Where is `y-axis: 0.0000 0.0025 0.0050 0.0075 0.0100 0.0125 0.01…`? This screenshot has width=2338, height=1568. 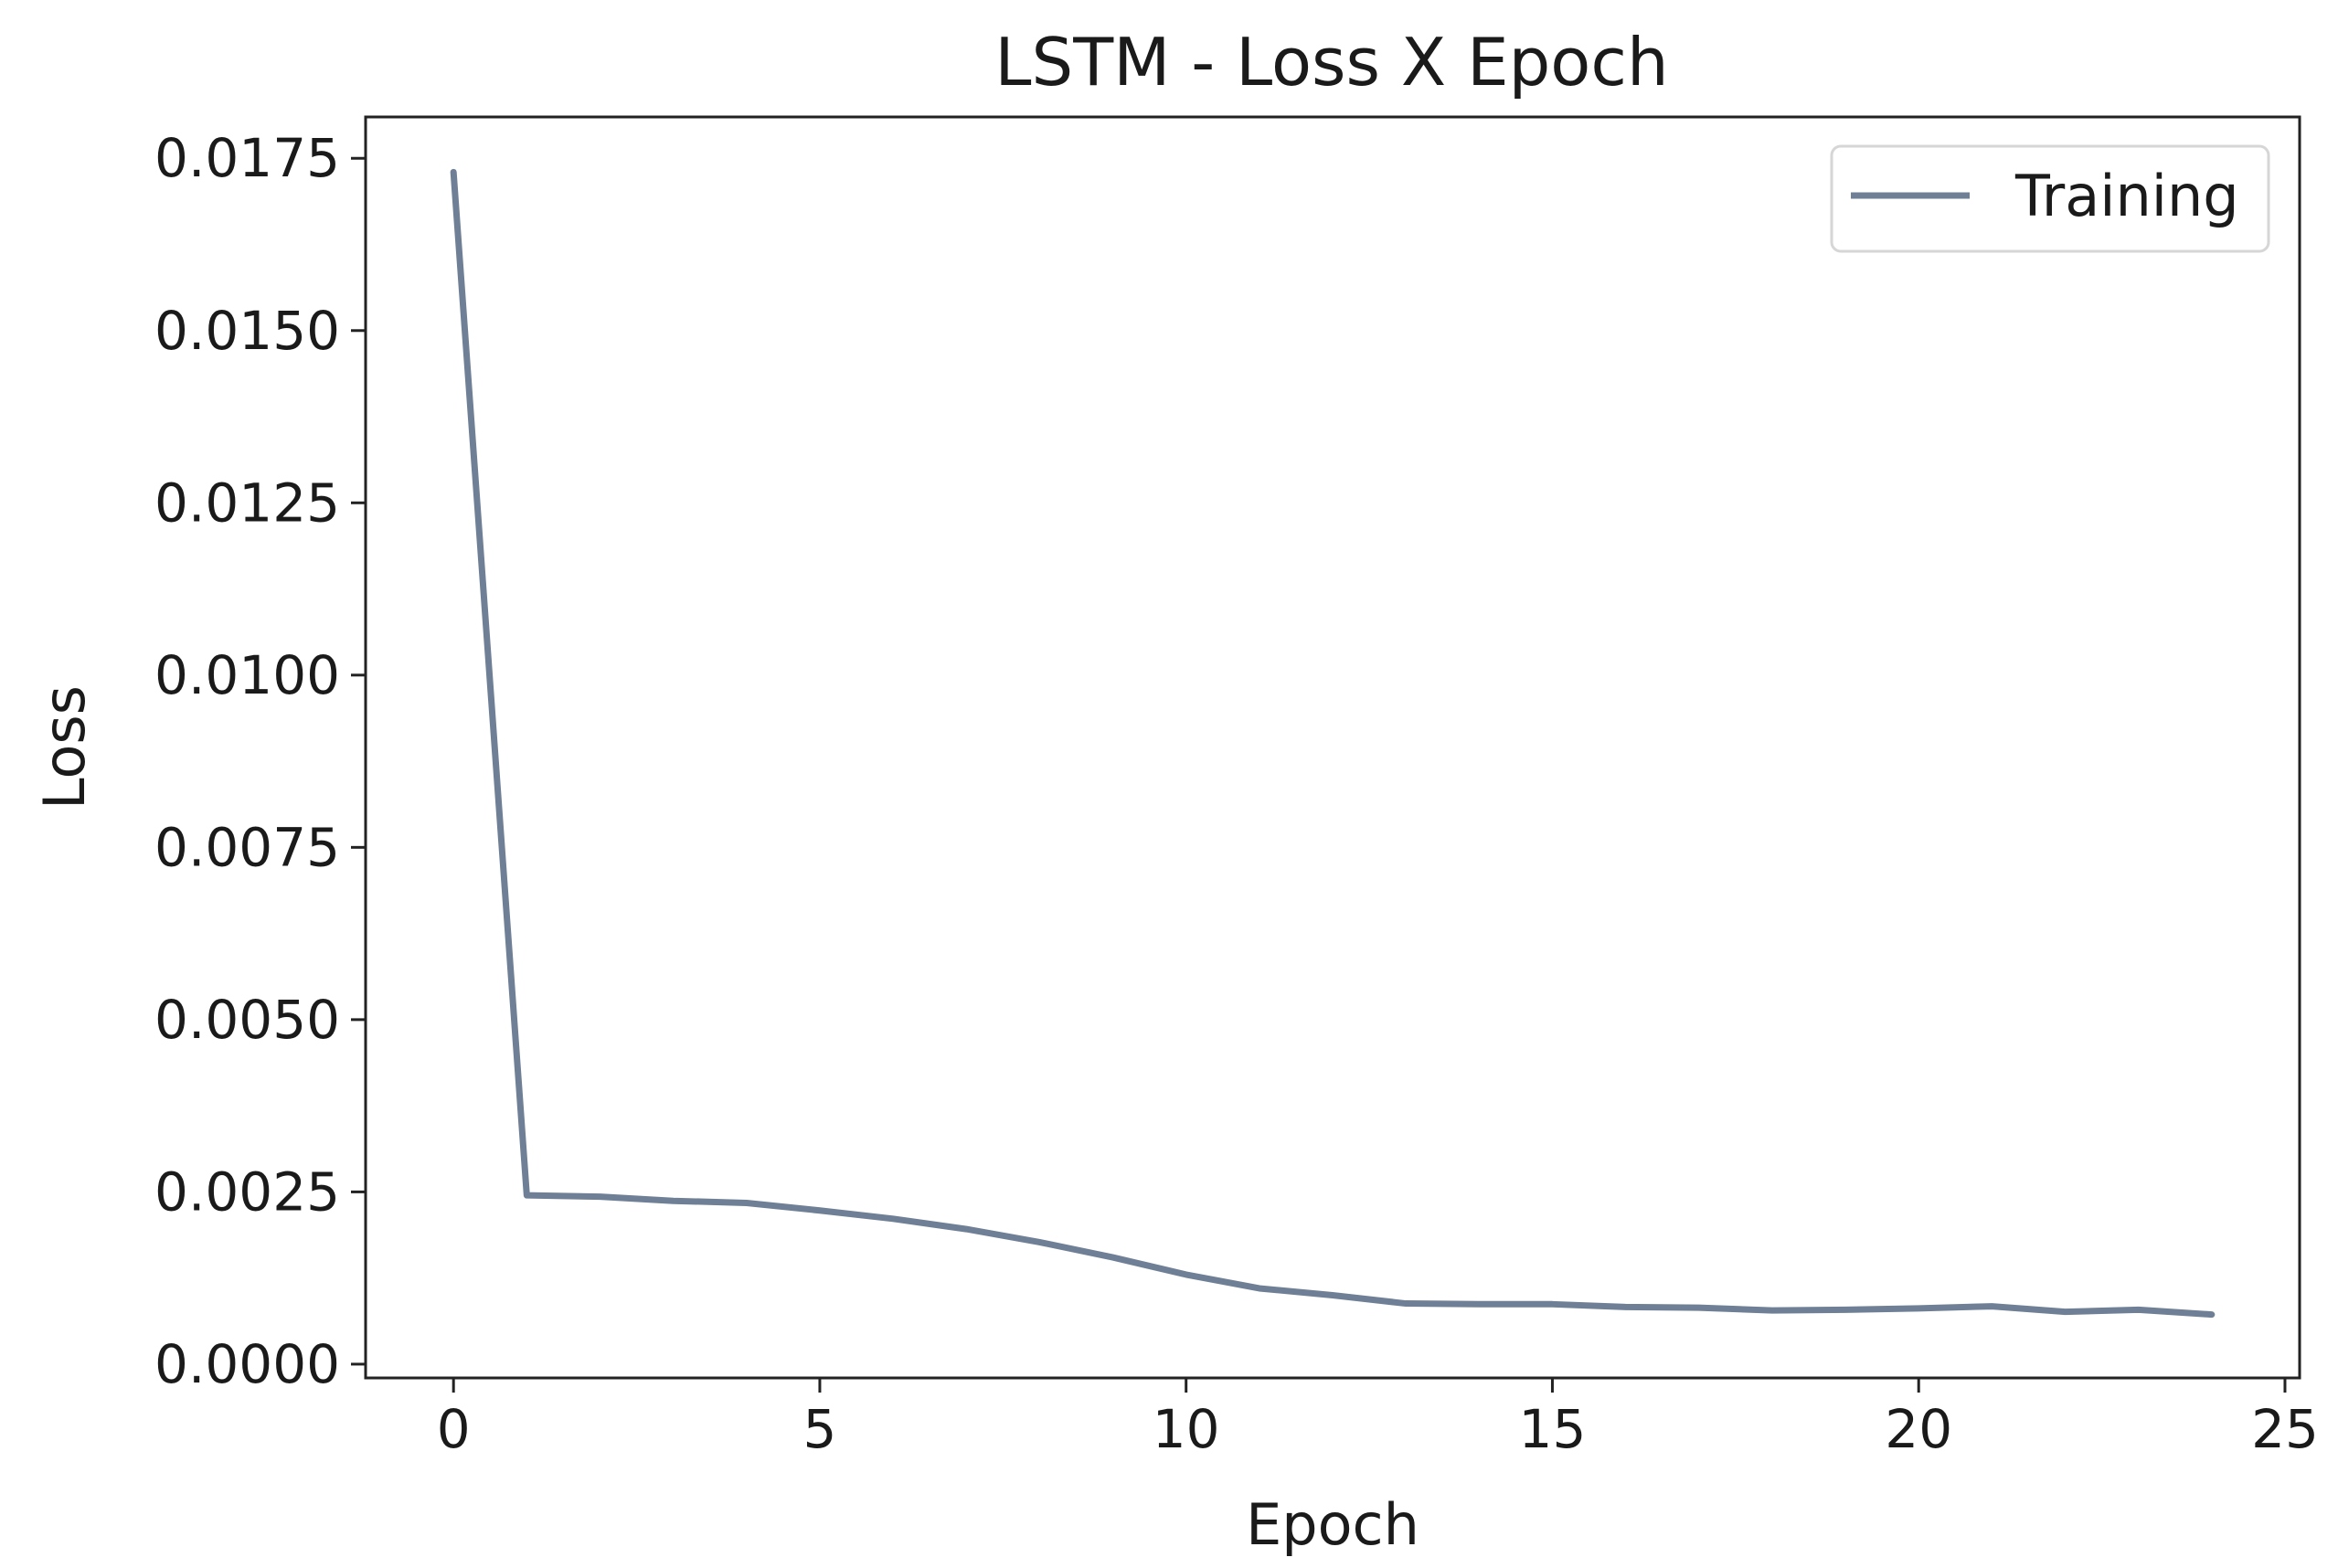 y-axis: 0.0000 0.0025 0.0050 0.0075 0.0100 0.0125 0.01… is located at coordinates (260, 761).